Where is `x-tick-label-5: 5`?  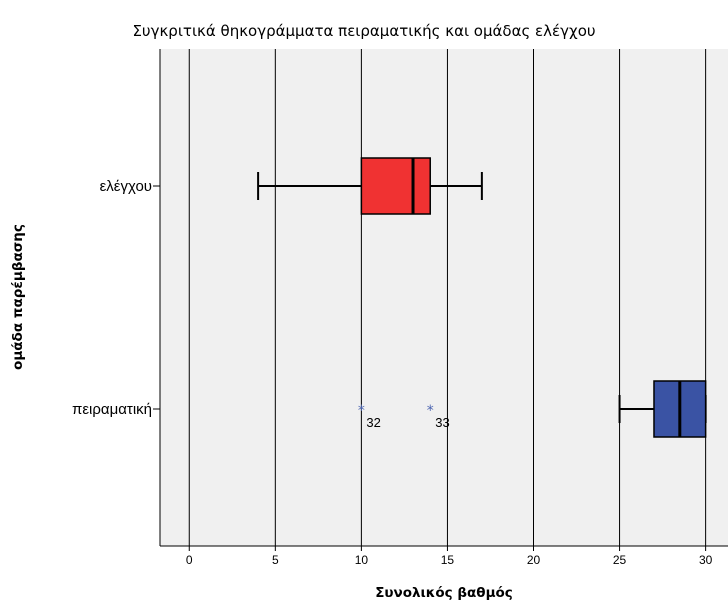 x-tick-label-5: 5 is located at coordinates (275, 560).